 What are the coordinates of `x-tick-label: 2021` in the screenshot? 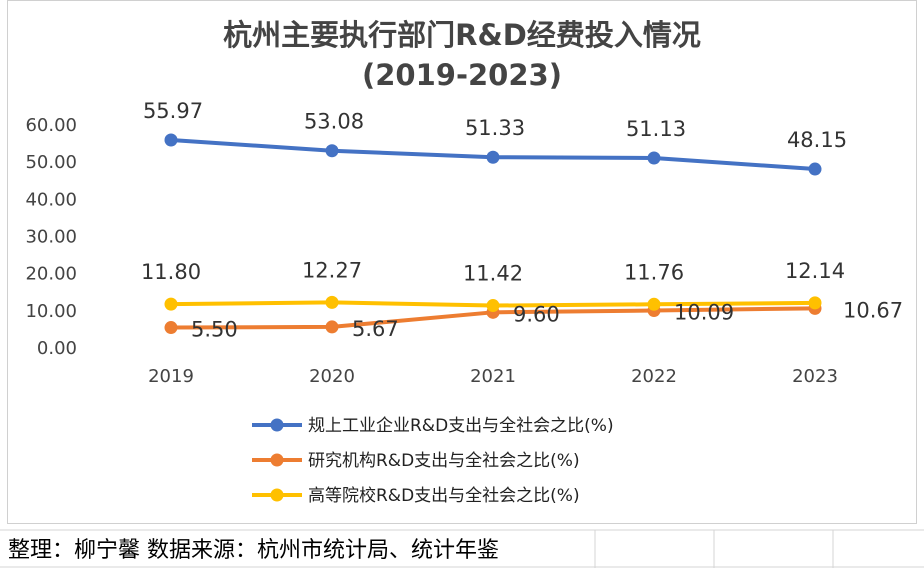 It's located at (493, 376).